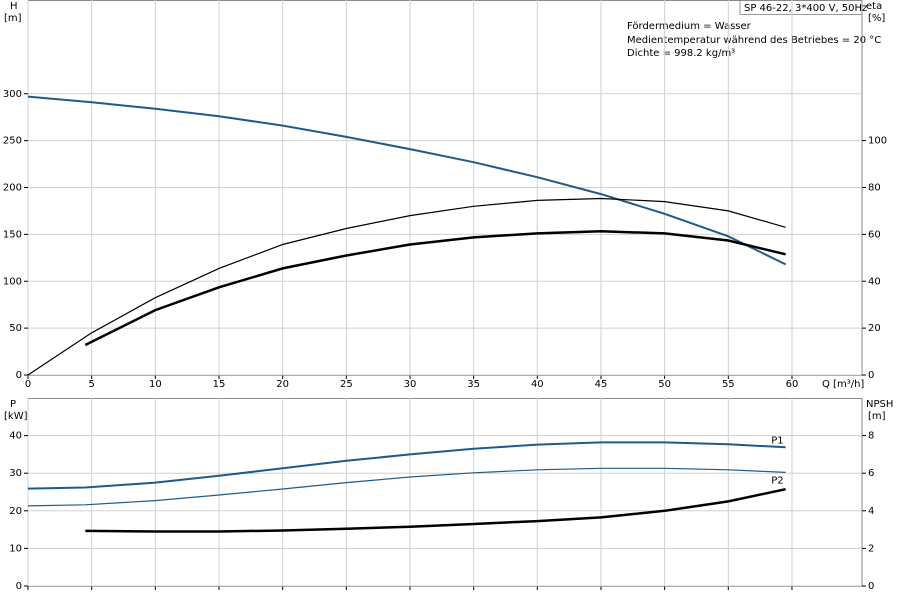 This screenshot has width=900, height=600. Describe the element at coordinates (843, 384) in the screenshot. I see `x-axis-label: Q [m³/h]` at that location.